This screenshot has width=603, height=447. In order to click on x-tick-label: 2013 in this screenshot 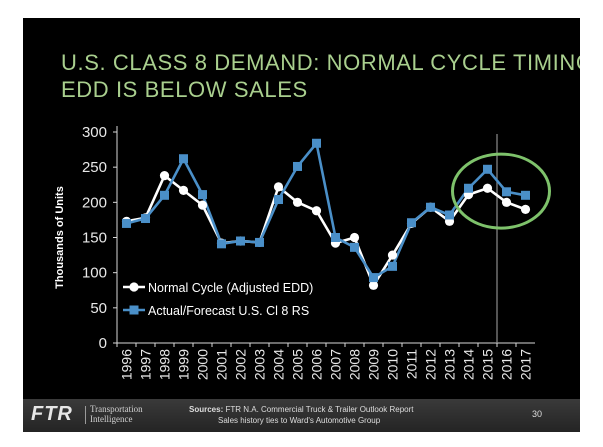, I will do `click(450, 364)`.